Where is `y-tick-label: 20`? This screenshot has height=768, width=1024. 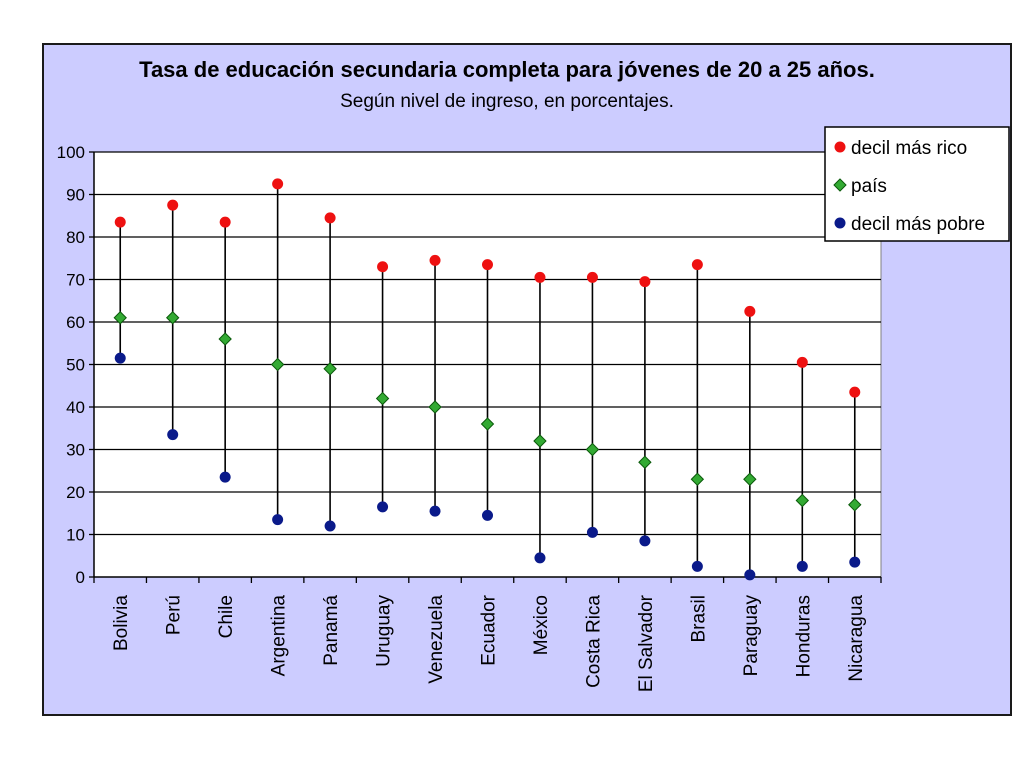 y-tick-label: 20 is located at coordinates (75, 492).